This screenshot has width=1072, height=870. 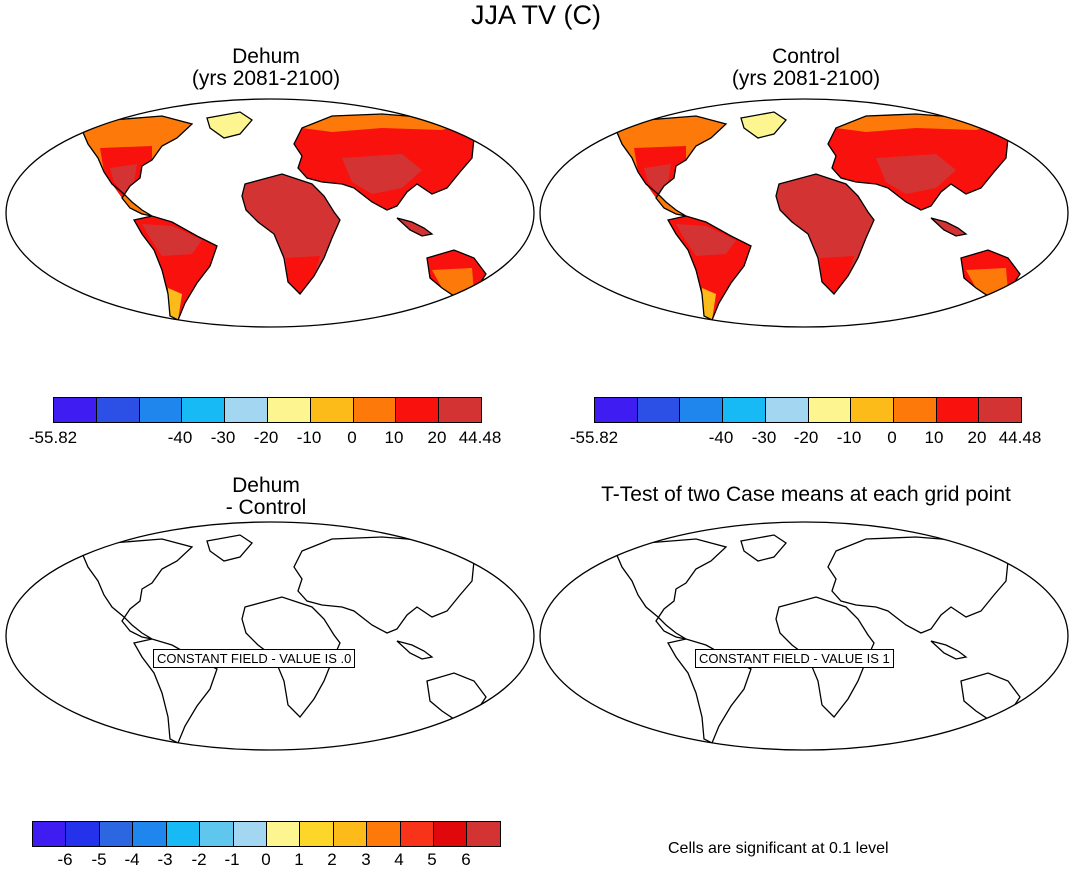 What do you see at coordinates (366, 859) in the screenshot?
I see `colorbar-tick-label: 3` at bounding box center [366, 859].